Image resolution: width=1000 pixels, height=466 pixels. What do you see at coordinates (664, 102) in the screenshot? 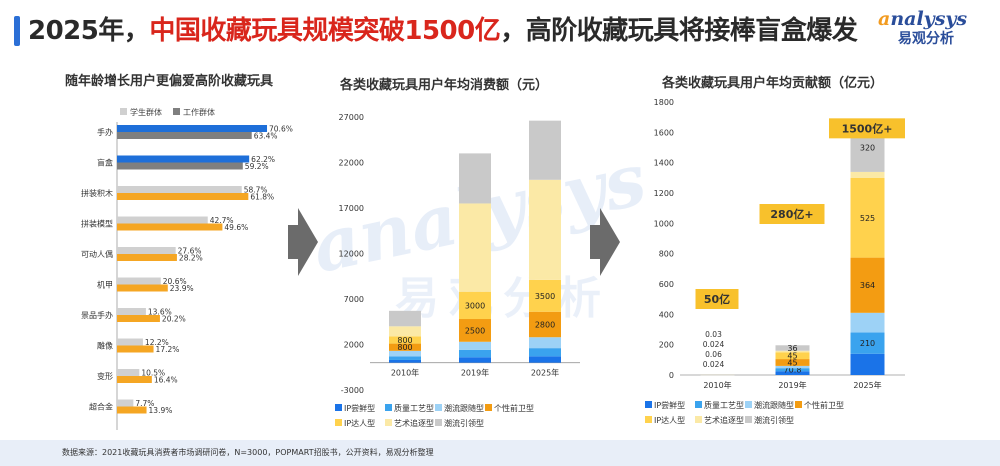
I see `y-tick-label: 1800` at bounding box center [664, 102].